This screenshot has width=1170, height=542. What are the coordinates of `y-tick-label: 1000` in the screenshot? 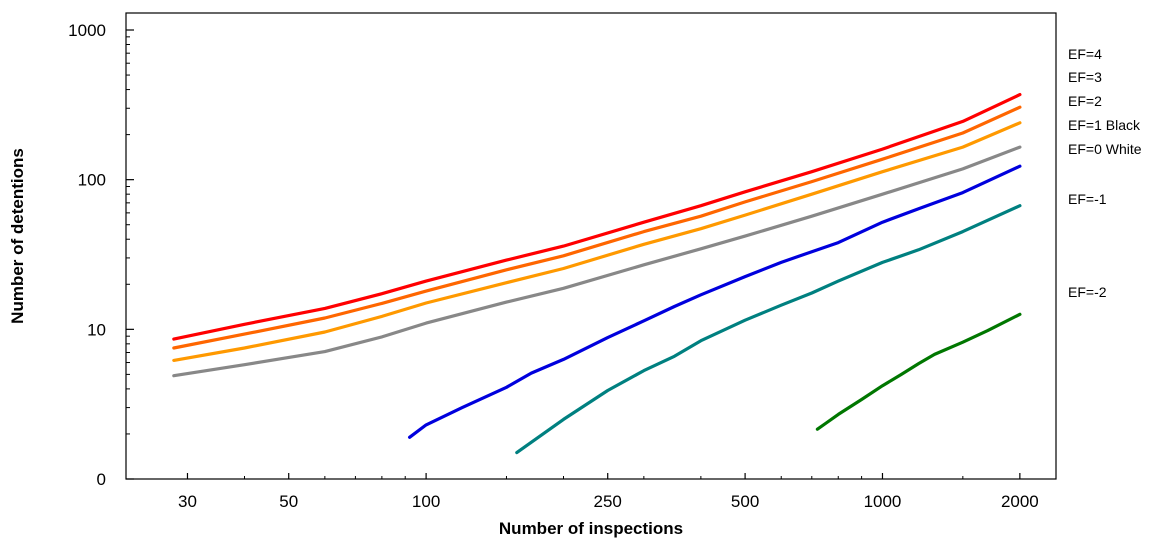 It's located at (87, 30).